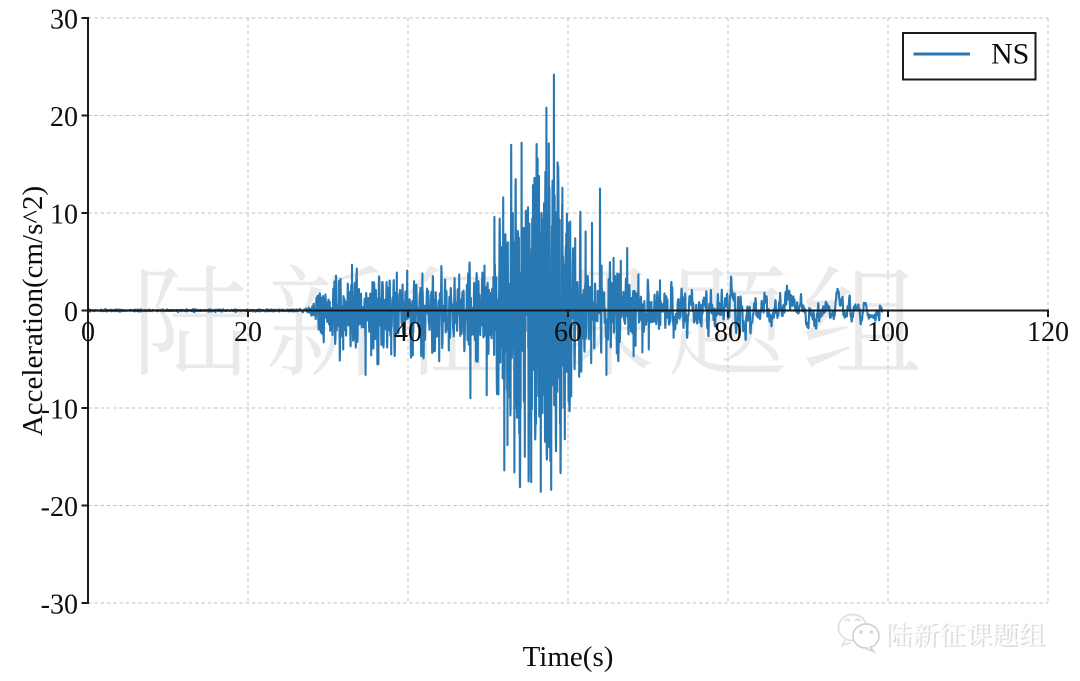 This screenshot has width=1080, height=681. I want to click on svg-text: 100, so click(888, 332).